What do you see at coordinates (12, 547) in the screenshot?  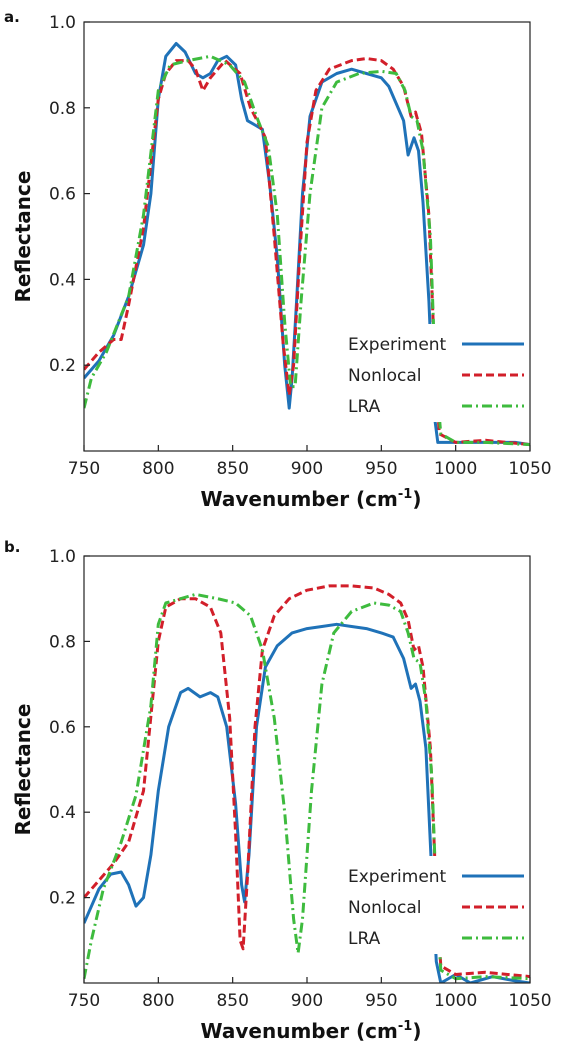 I see `panel-letter: b.` at bounding box center [12, 547].